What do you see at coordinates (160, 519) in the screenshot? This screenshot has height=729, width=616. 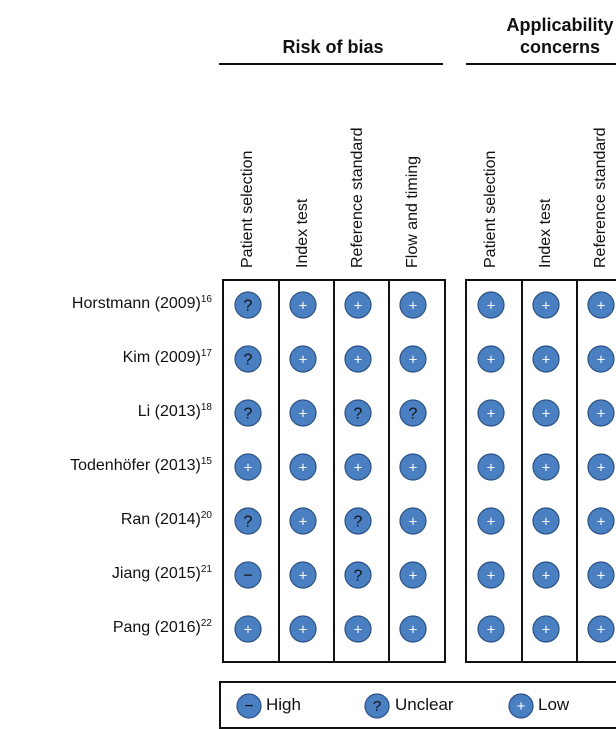 I see `study-name: Ran (2014)` at bounding box center [160, 519].